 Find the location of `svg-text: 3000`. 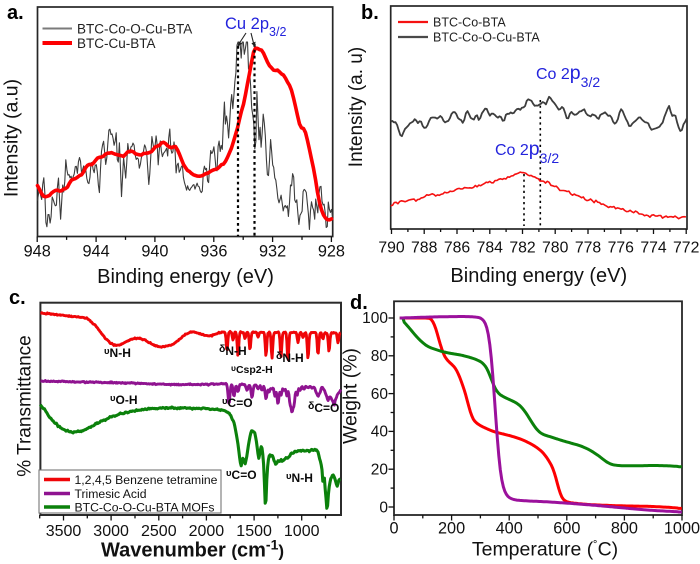

svg-text: 3000 is located at coordinates (111, 531).